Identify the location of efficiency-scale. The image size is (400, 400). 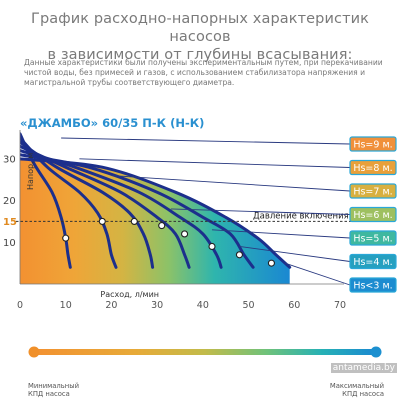
(205, 352).